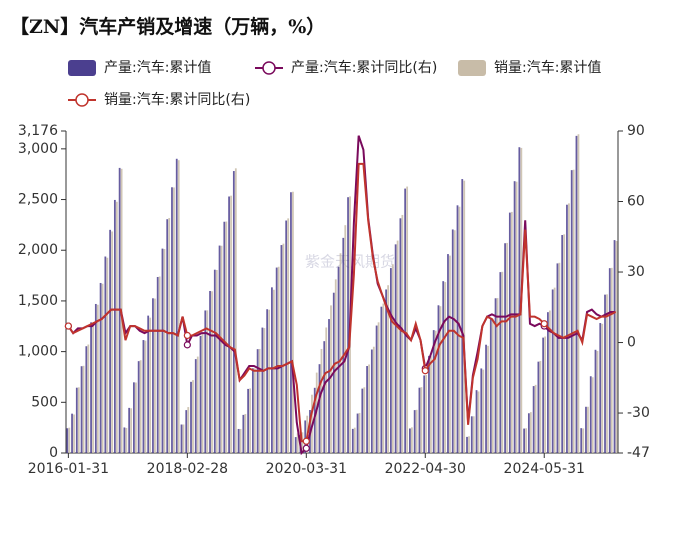  I want to click on y2-tick-label: 90, so click(636, 131).